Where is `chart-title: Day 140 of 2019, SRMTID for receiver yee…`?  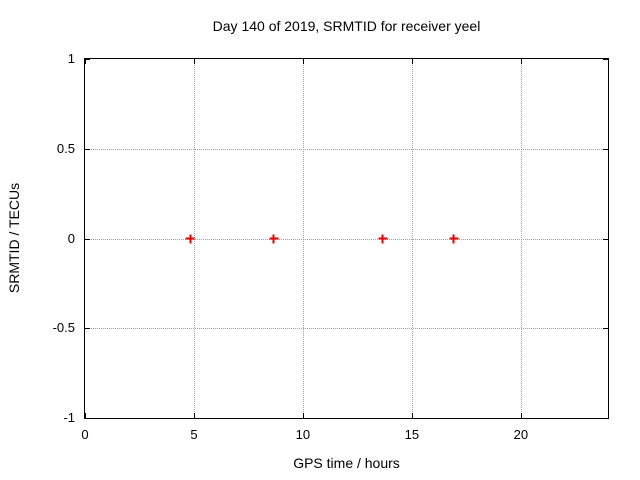 chart-title: Day 140 of 2019, SRMTID for receiver yee… is located at coordinates (346, 26).